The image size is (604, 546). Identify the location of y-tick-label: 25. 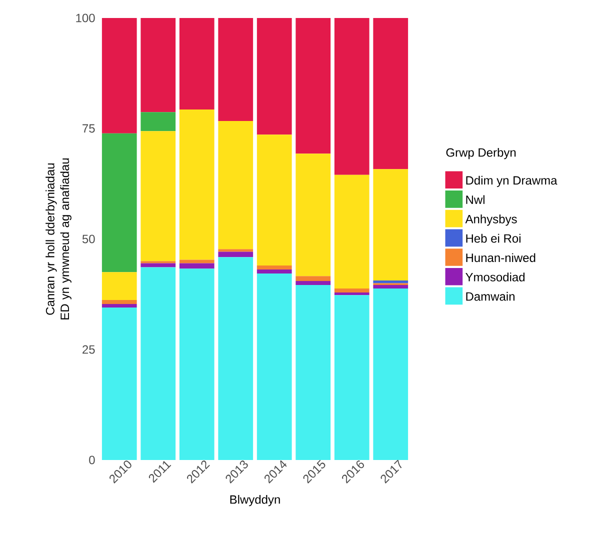
(88, 349).